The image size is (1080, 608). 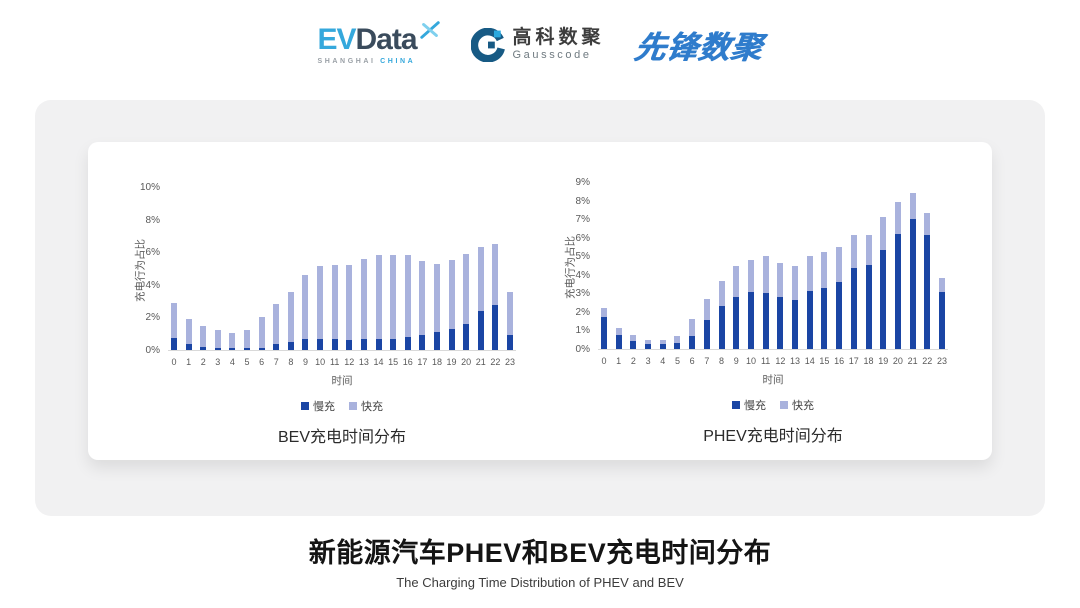 I want to click on x-tick-label: 21, so click(x=912, y=361).